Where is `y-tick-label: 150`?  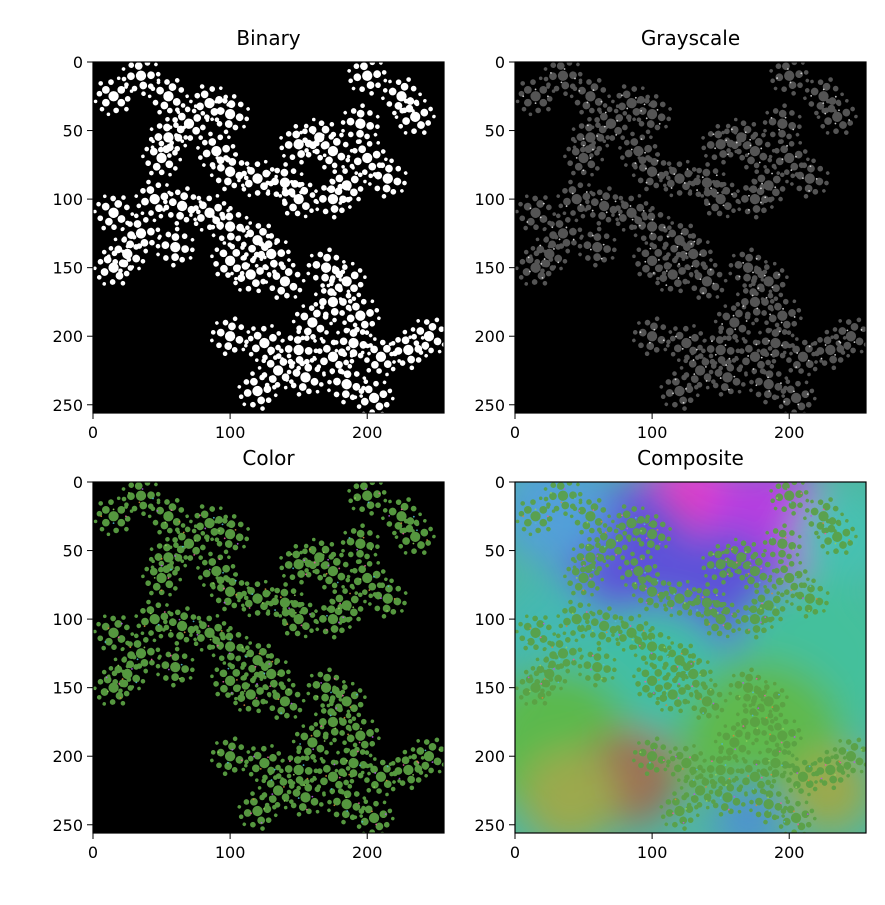
y-tick-label: 150 is located at coordinates (489, 268).